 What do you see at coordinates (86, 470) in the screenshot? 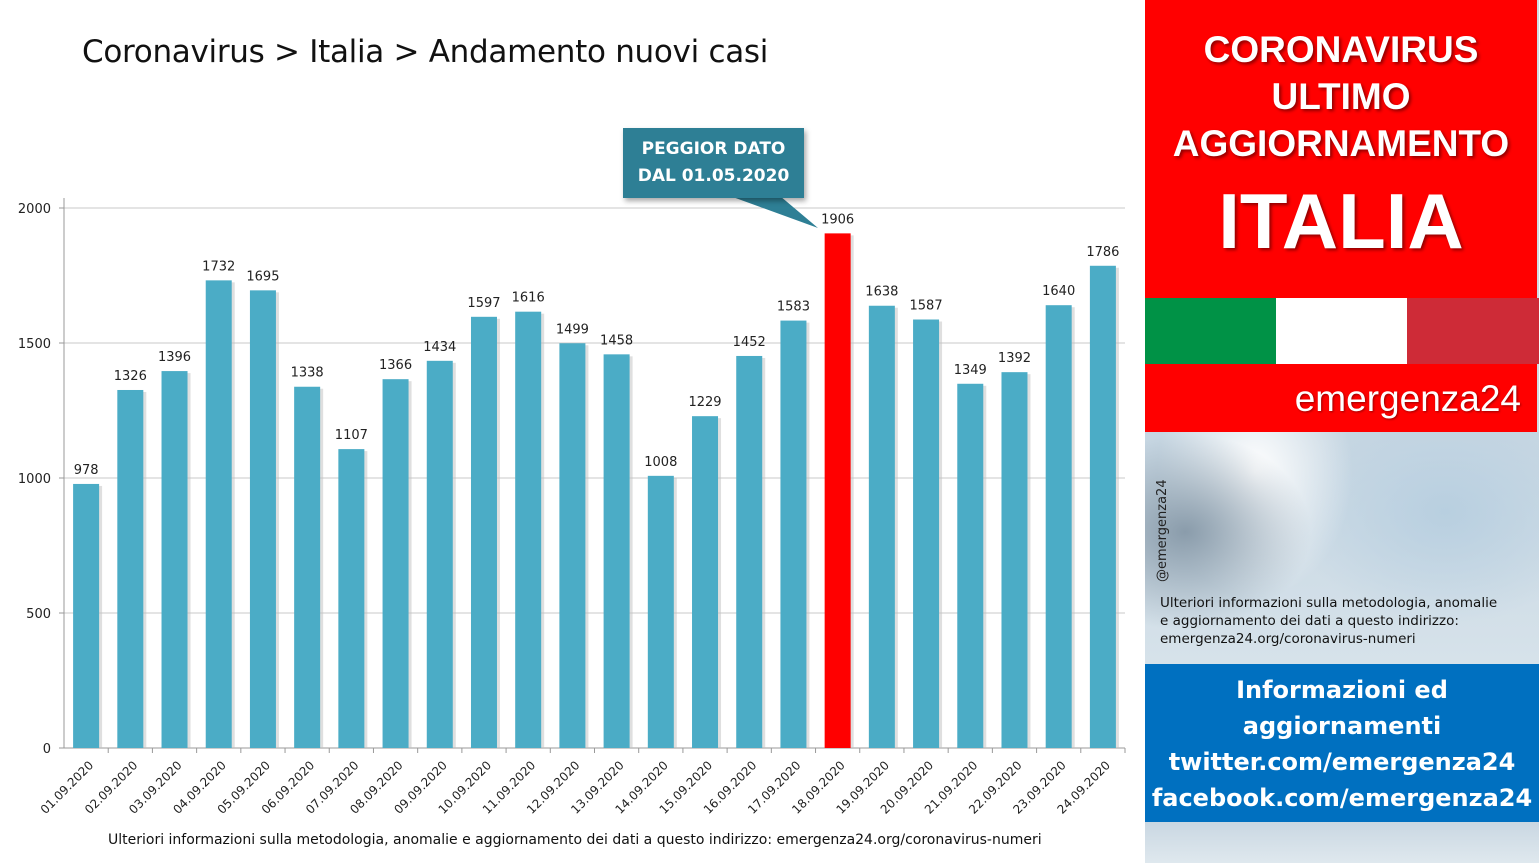
I see `data-label: 978` at bounding box center [86, 470].